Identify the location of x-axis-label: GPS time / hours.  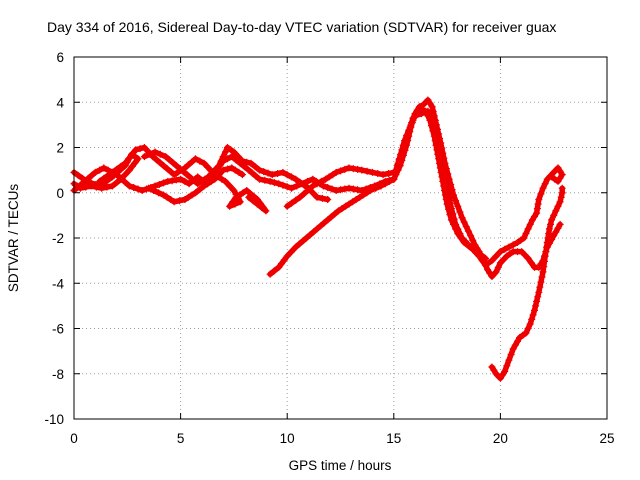
(340, 465).